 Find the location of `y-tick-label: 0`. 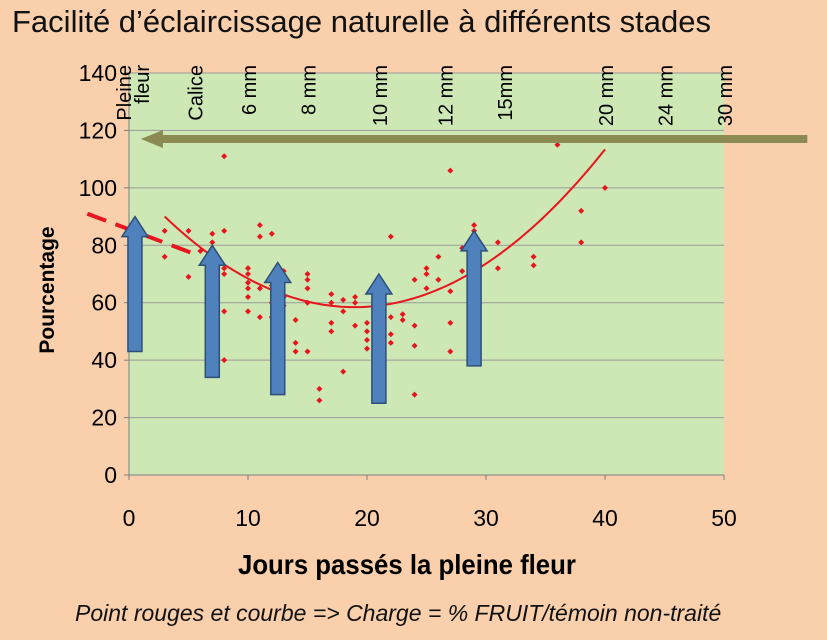

y-tick-label: 0 is located at coordinates (110, 475).